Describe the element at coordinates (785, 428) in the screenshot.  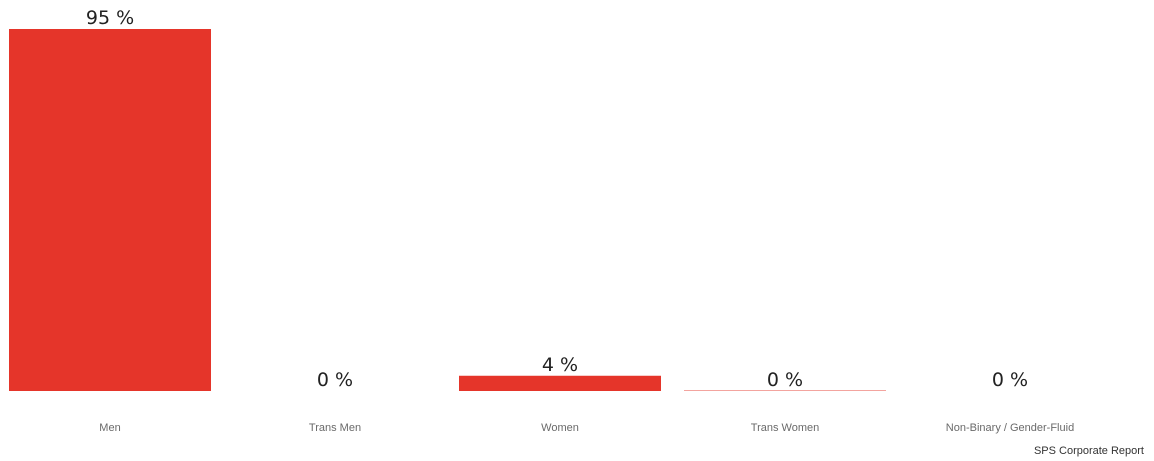
I see `category-label-trans-women: Trans Women` at that location.